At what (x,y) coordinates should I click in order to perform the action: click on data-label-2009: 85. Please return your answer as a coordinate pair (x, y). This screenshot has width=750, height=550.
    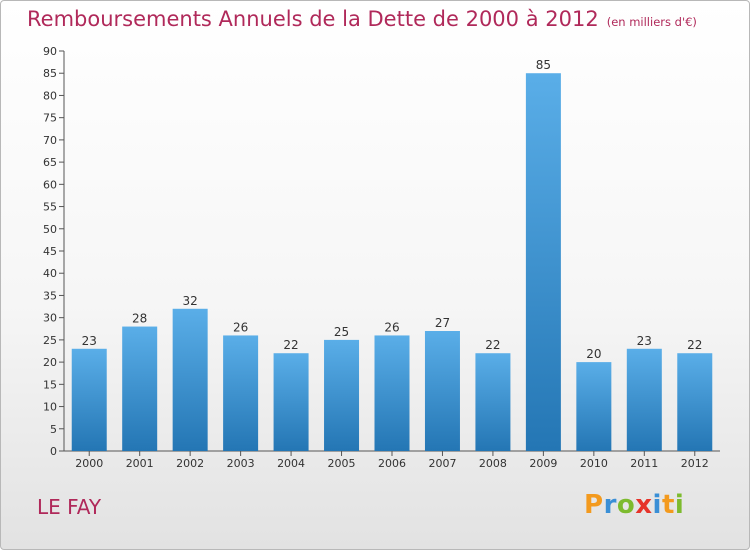
    Looking at the image, I should click on (543, 65).